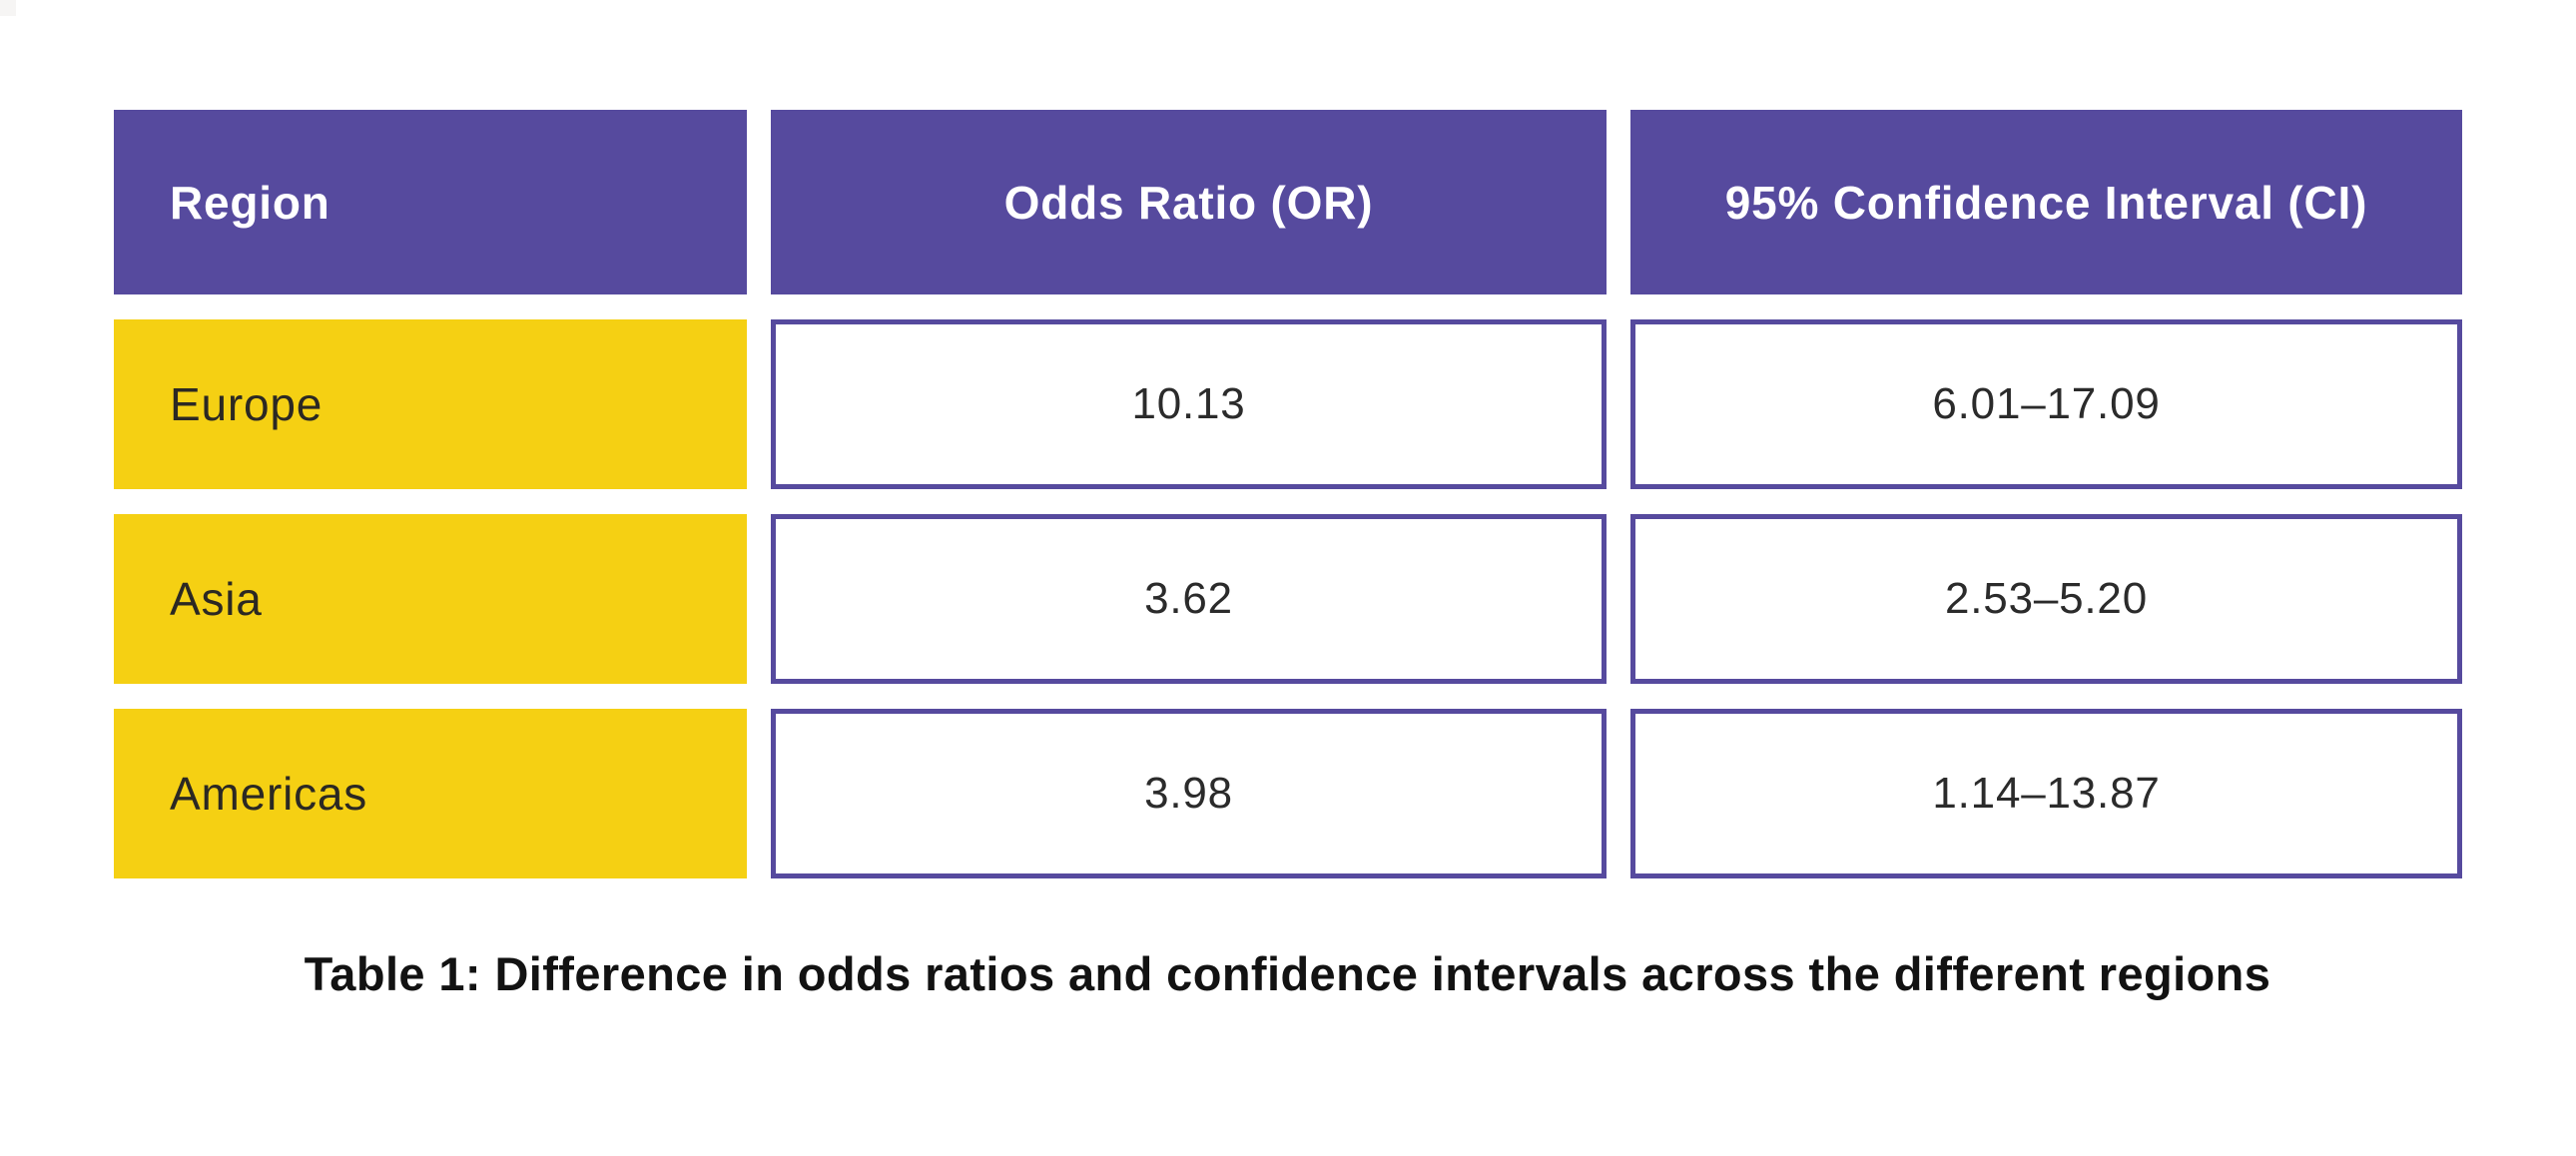 The height and width of the screenshot is (1156, 2576). I want to click on cell-region-americas: Americas, so click(430, 793).